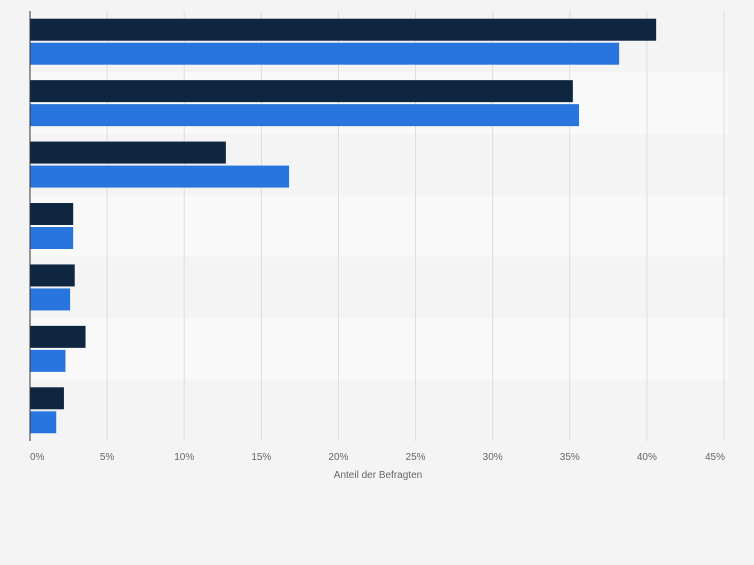 The height and width of the screenshot is (565, 754). What do you see at coordinates (301, 91) in the screenshot?
I see `bar-series1-cat2` at bounding box center [301, 91].